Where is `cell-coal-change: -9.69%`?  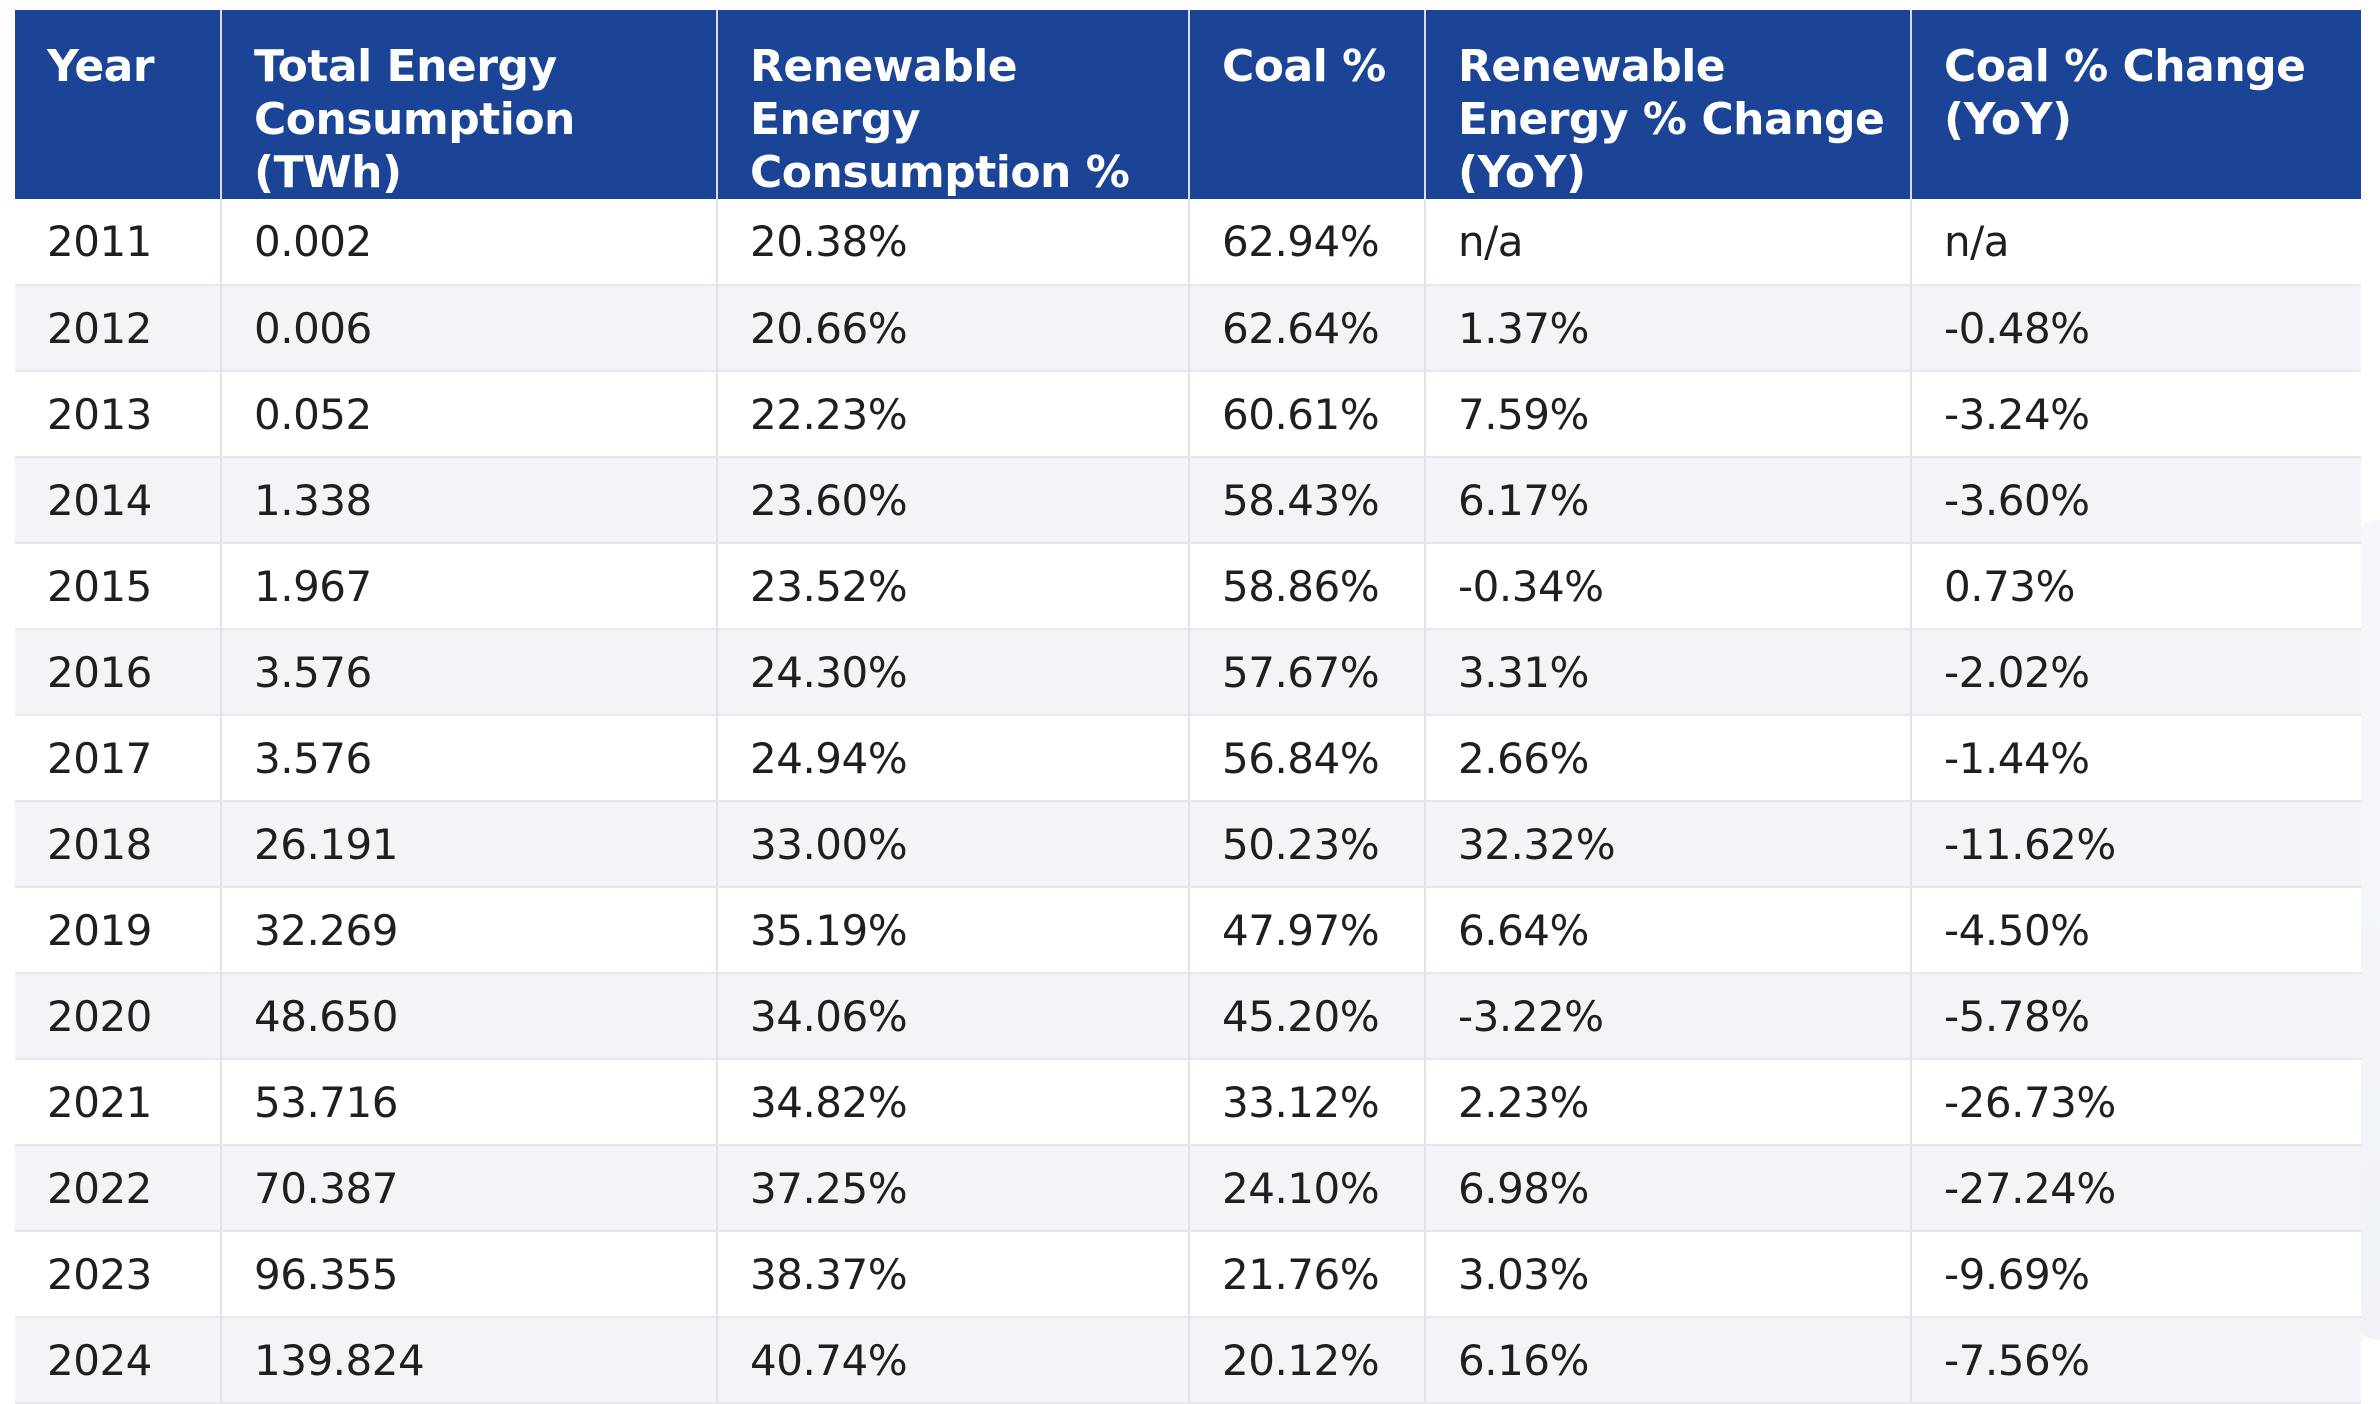
cell-coal-change: -9.69% is located at coordinates (2136, 1274).